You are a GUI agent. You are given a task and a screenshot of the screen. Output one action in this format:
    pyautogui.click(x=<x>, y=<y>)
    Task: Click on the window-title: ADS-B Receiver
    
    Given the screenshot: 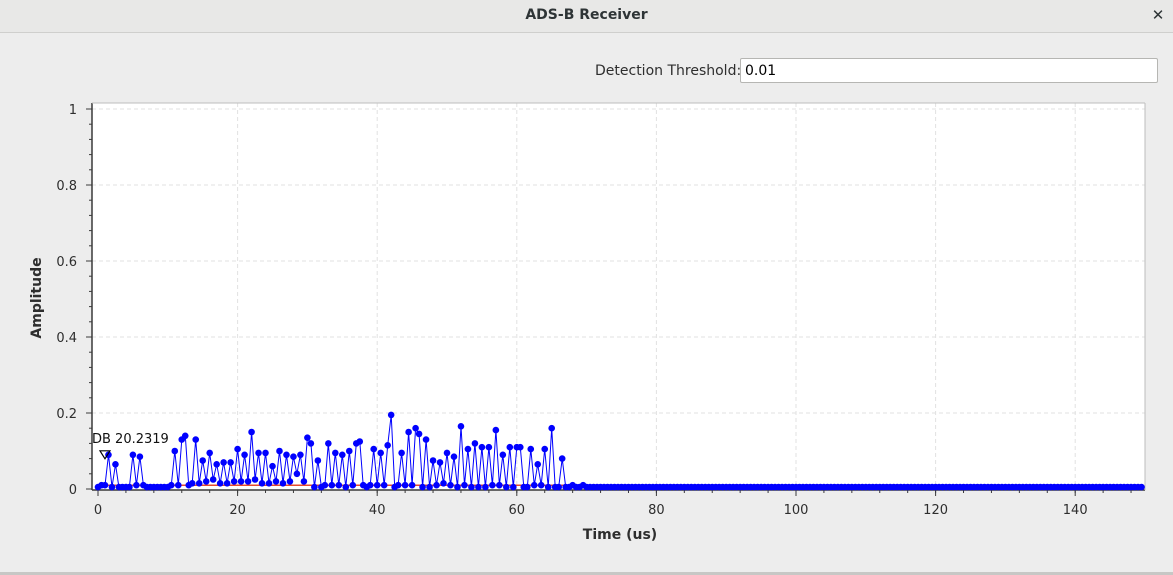 What is the action you would take?
    pyautogui.click(x=586, y=15)
    